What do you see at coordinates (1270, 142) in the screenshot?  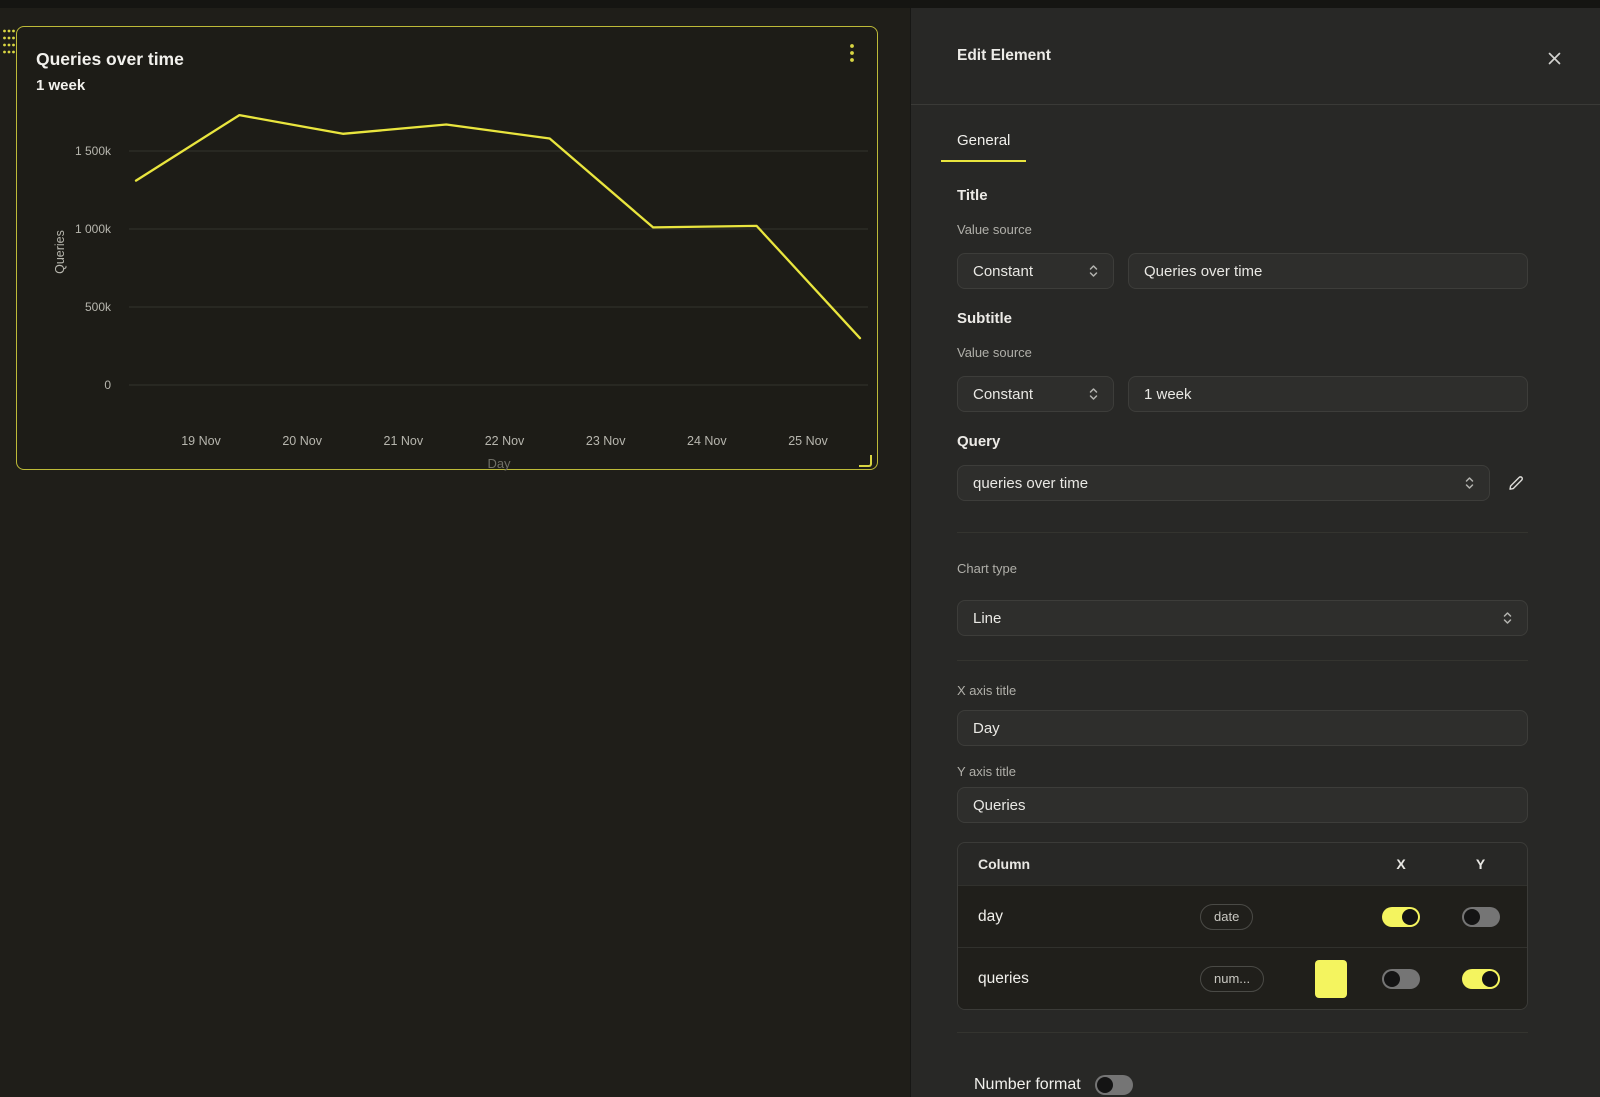 I see `panel-tabs: General` at bounding box center [1270, 142].